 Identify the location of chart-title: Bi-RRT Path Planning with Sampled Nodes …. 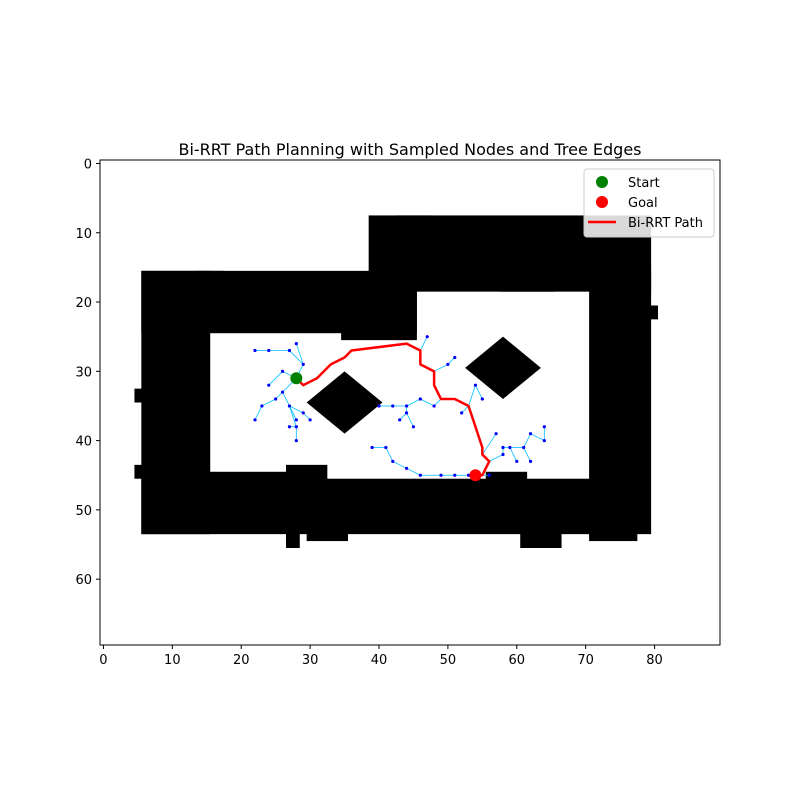
(409, 149).